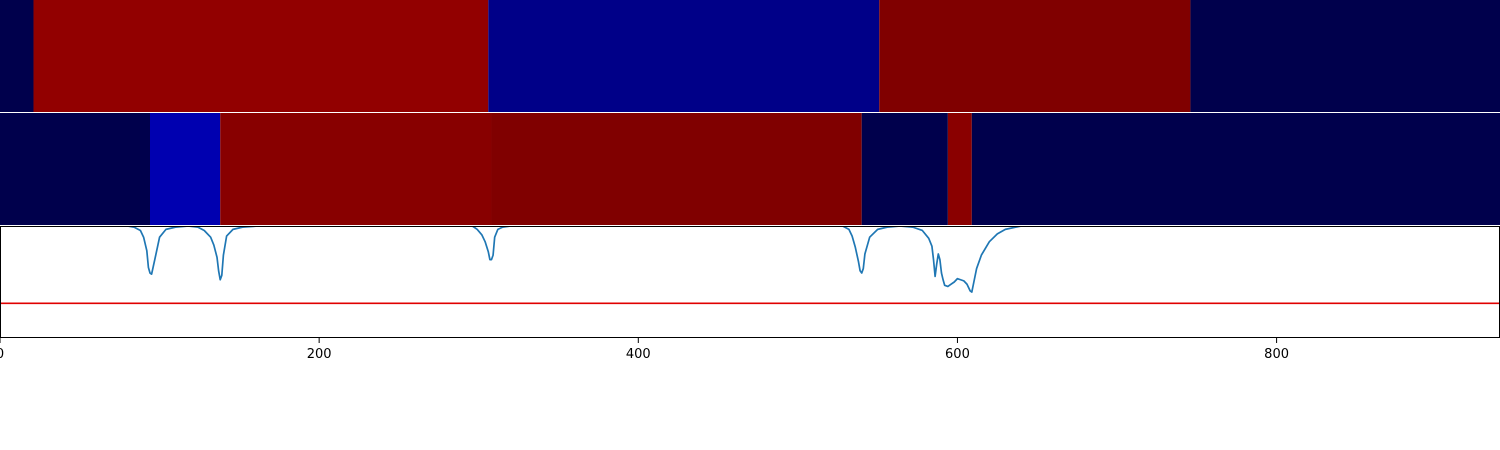 The width and height of the screenshot is (1500, 450). What do you see at coordinates (1276, 354) in the screenshot?
I see `x-tick-label-800: 800` at bounding box center [1276, 354].